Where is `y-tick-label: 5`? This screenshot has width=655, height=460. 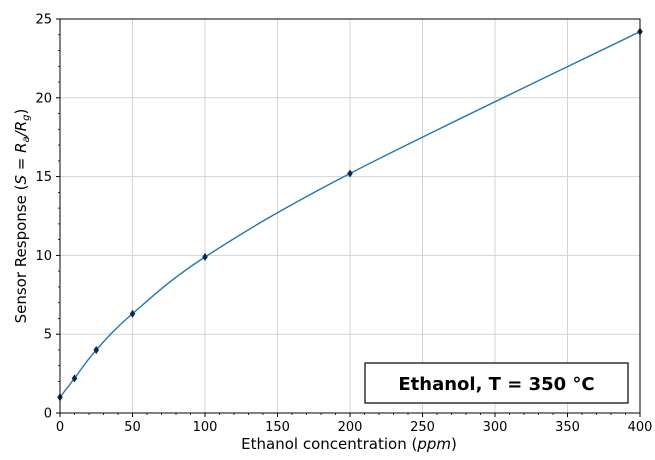 y-tick-label: 5 is located at coordinates (48, 335).